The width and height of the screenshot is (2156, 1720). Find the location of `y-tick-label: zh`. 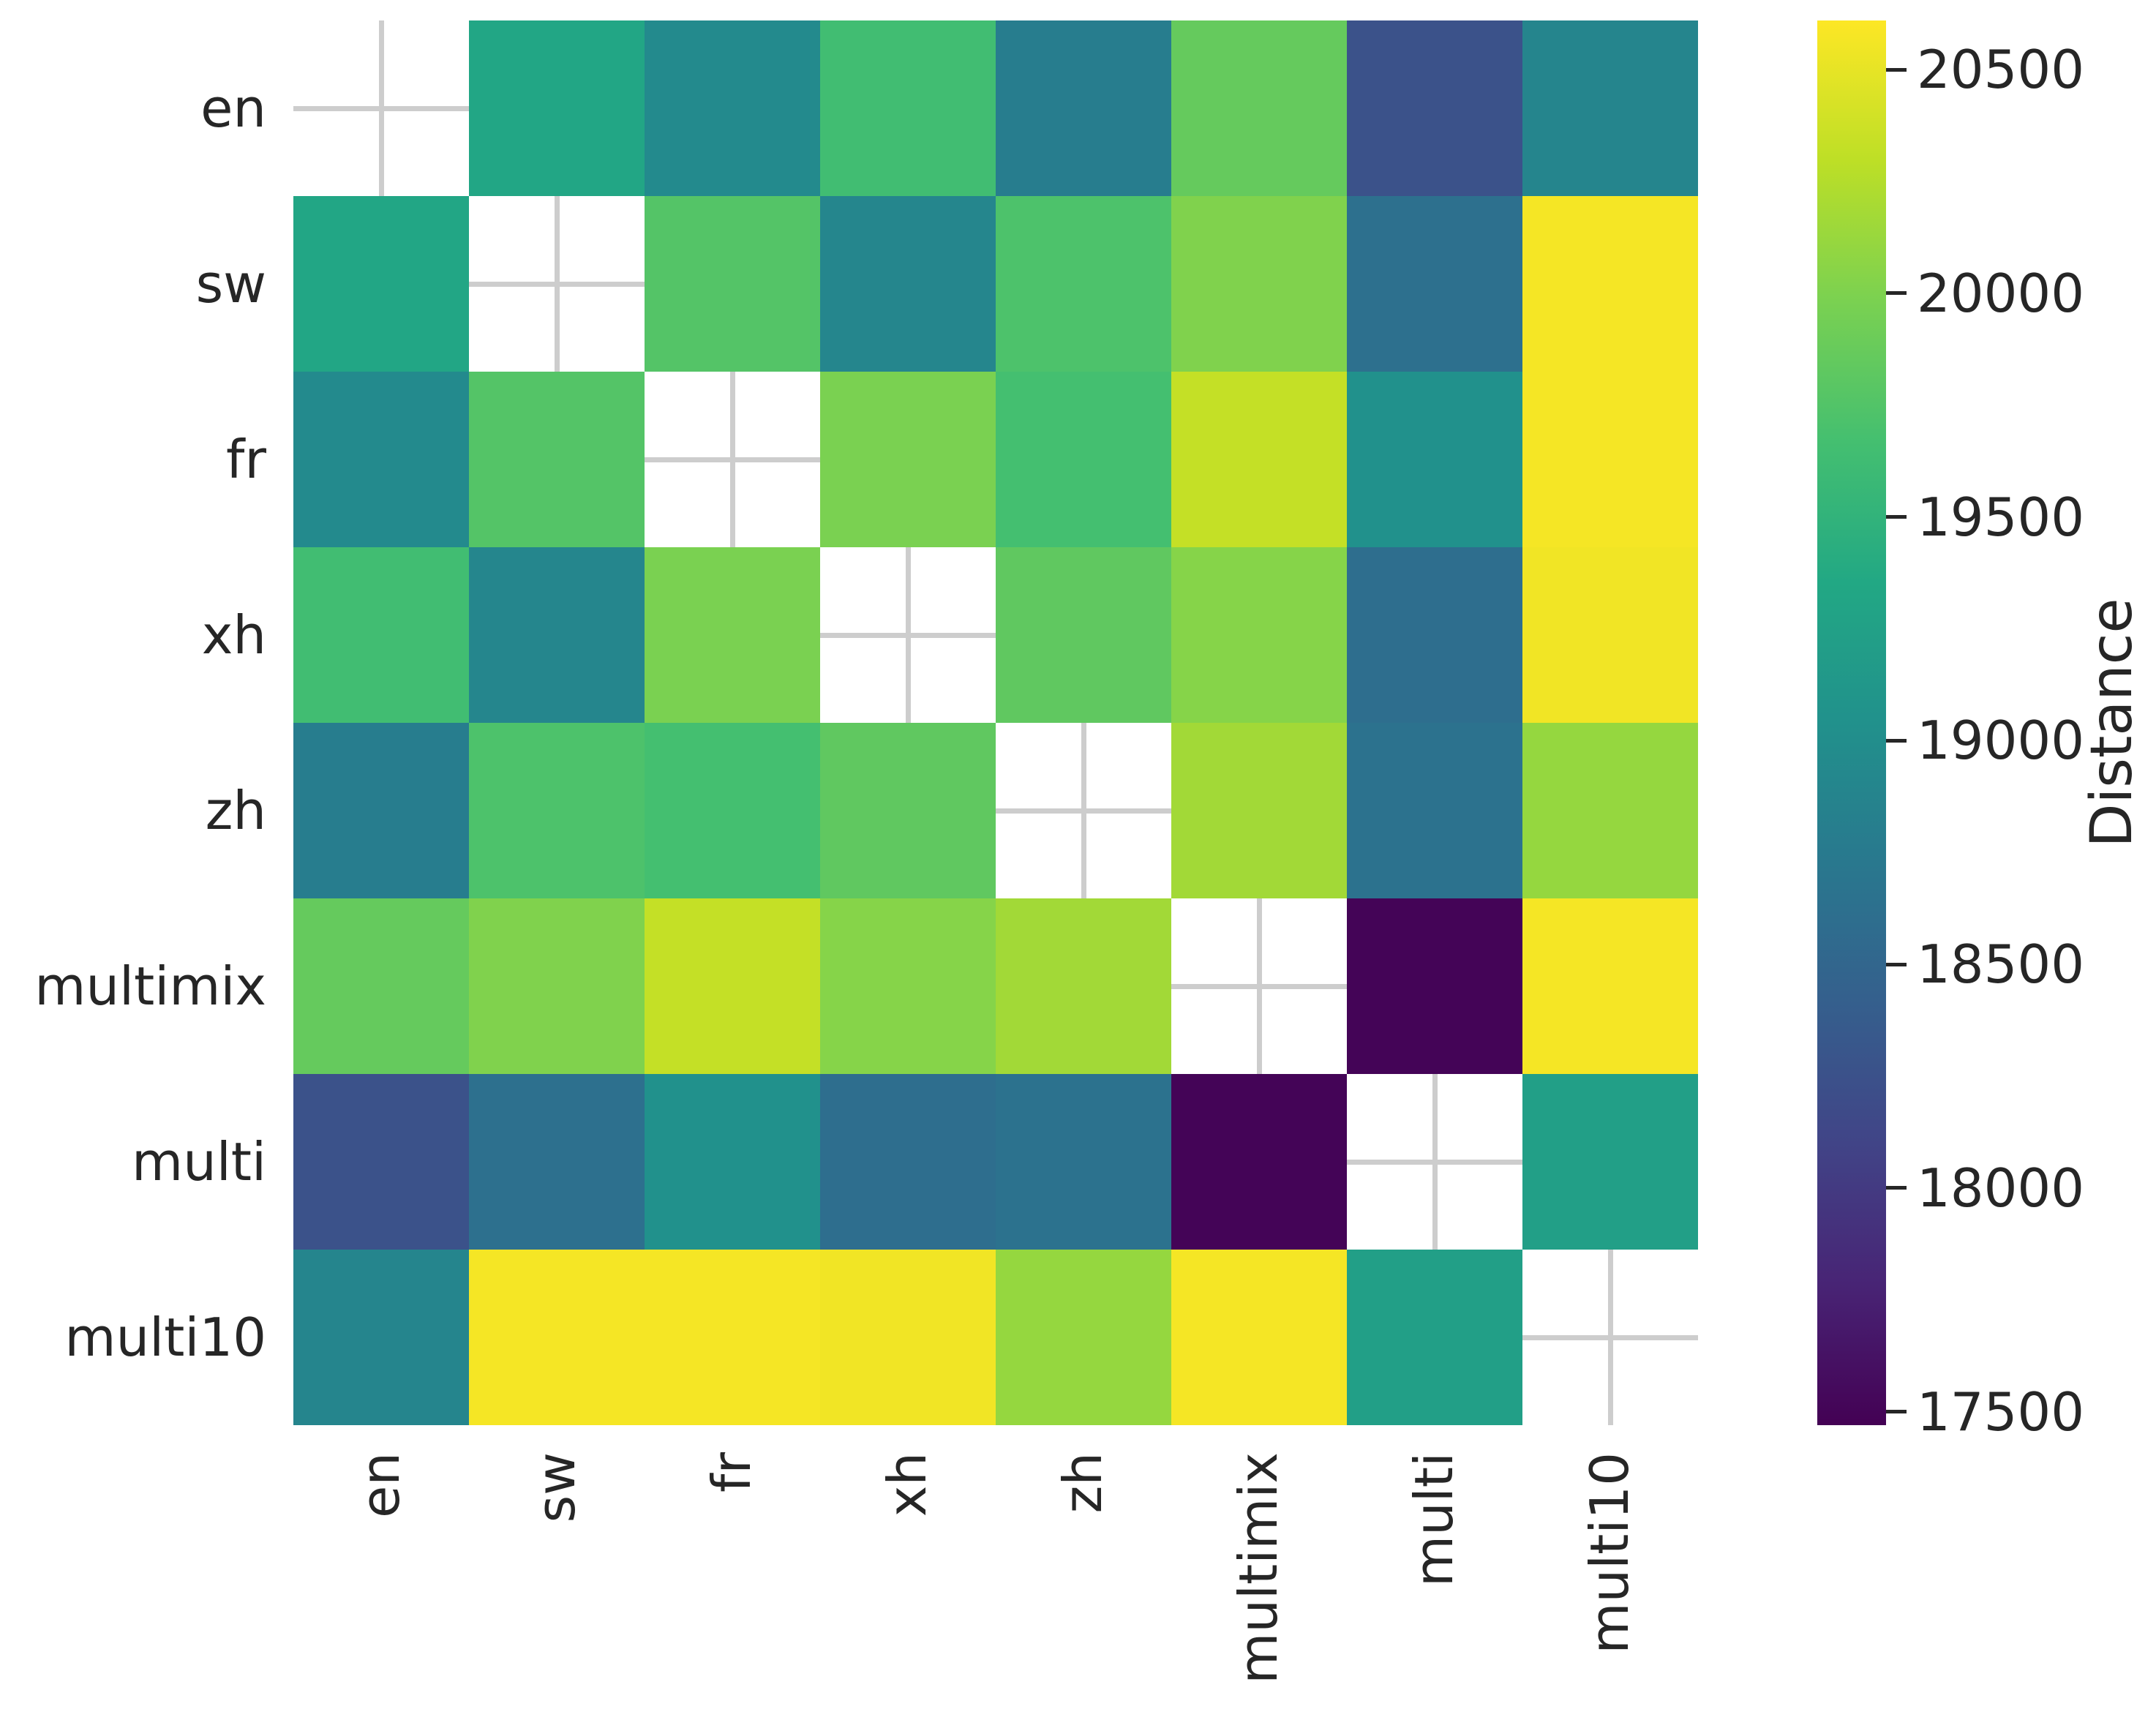

y-tick-label: zh is located at coordinates (235, 810).